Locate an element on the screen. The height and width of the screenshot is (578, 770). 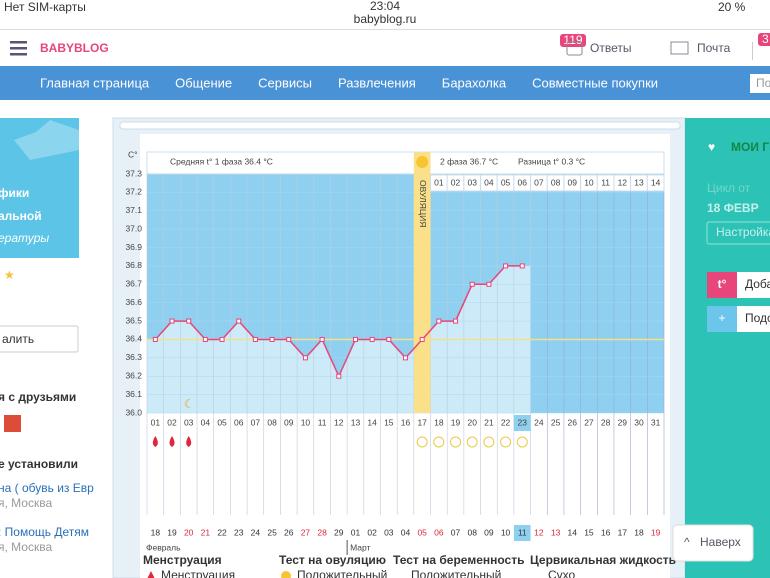
menu-icon is located at coordinates (18, 48).